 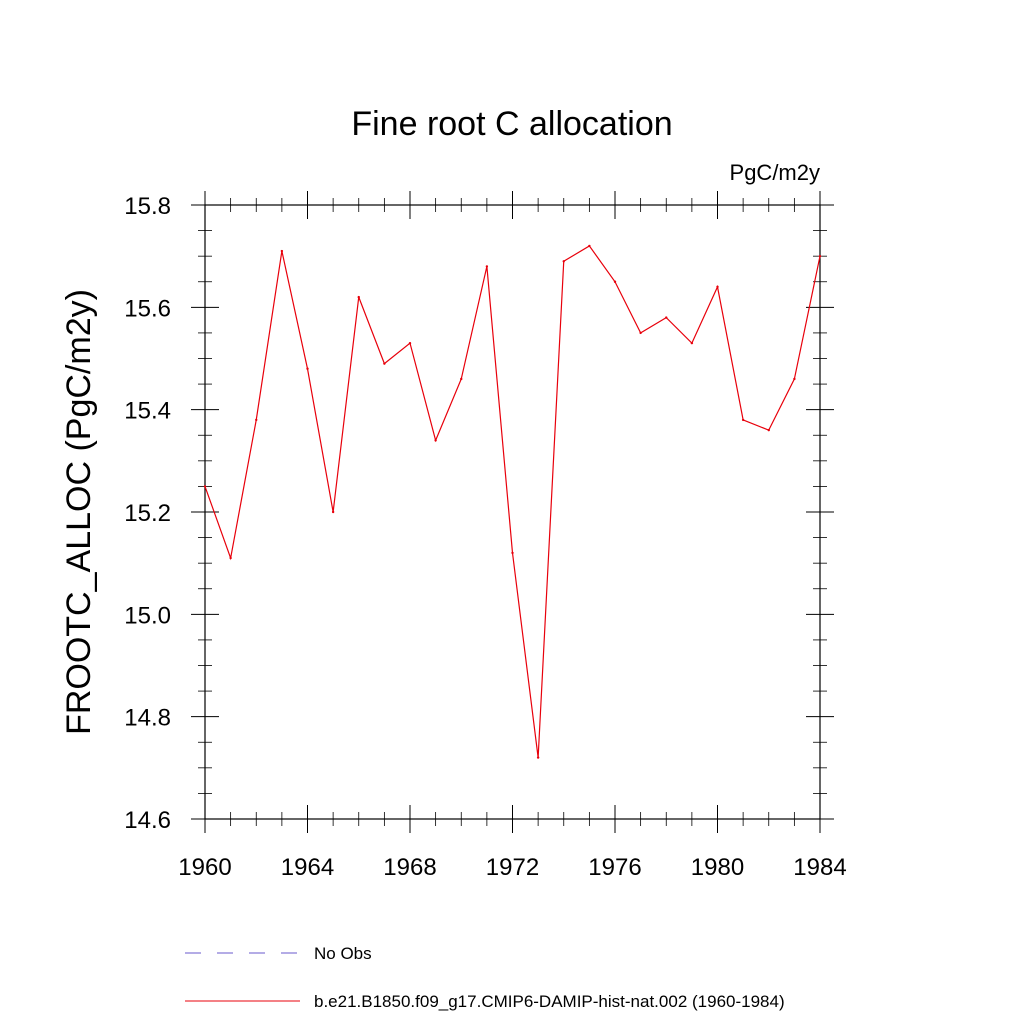 I want to click on y-tick-label: 15.8, so click(x=147, y=206).